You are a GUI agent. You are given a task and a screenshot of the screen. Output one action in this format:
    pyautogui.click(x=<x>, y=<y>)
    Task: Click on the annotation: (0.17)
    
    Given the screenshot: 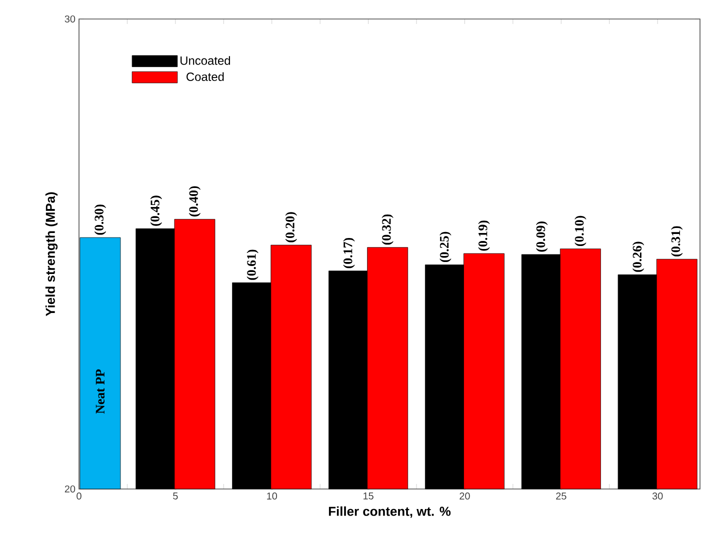 What is the action you would take?
    pyautogui.click(x=349, y=253)
    